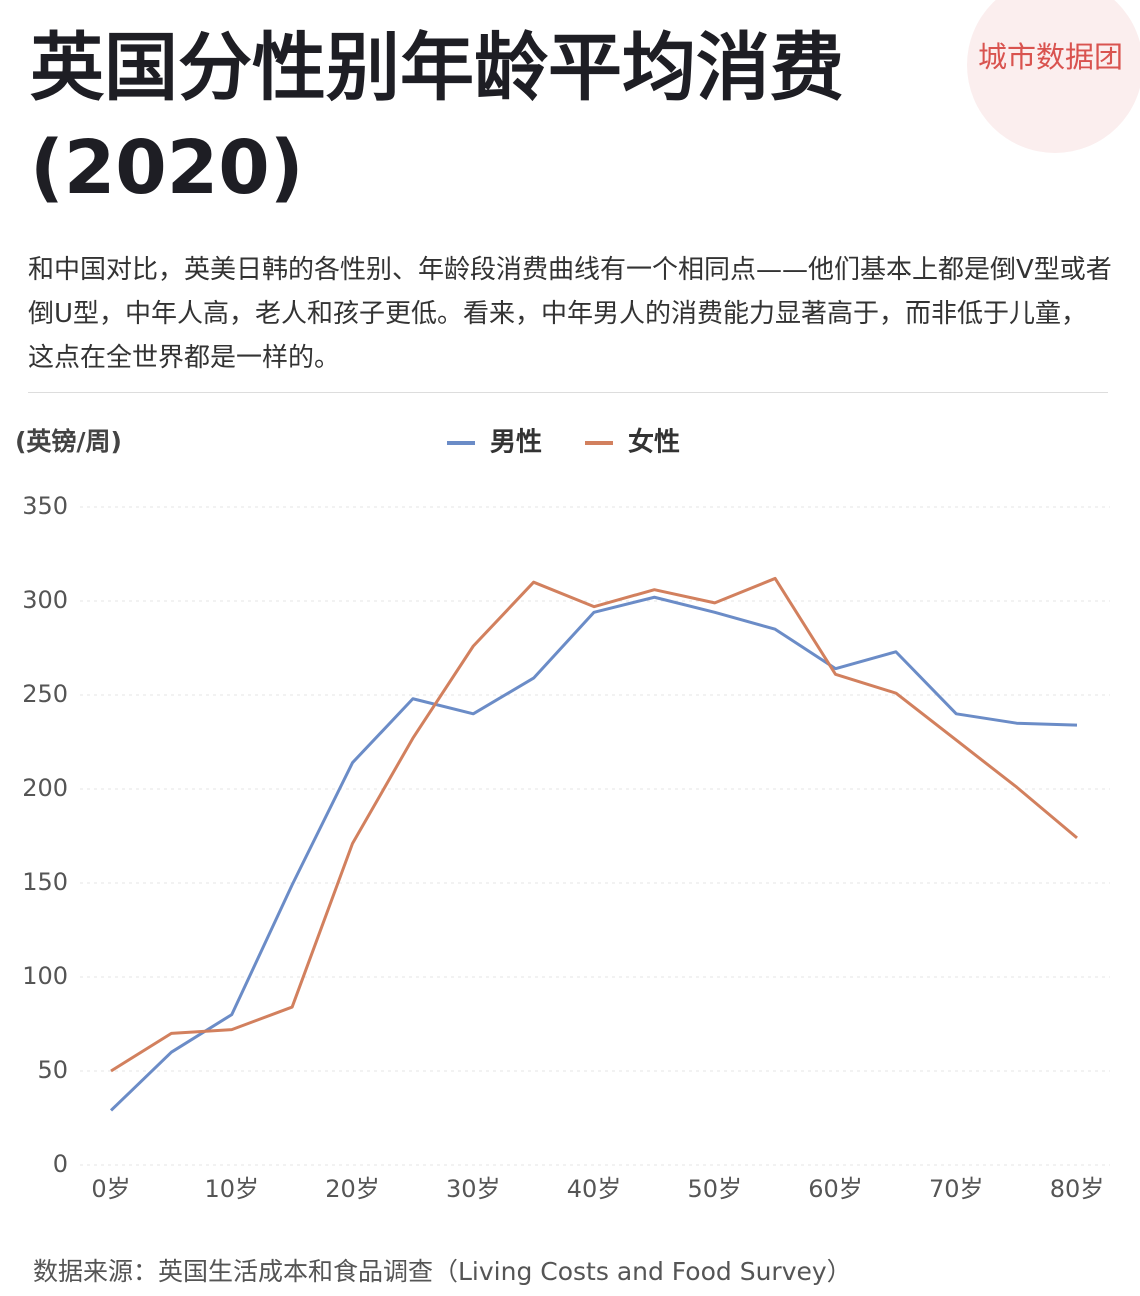 The height and width of the screenshot is (1296, 1140). What do you see at coordinates (568, 392) in the screenshot?
I see `divider` at bounding box center [568, 392].